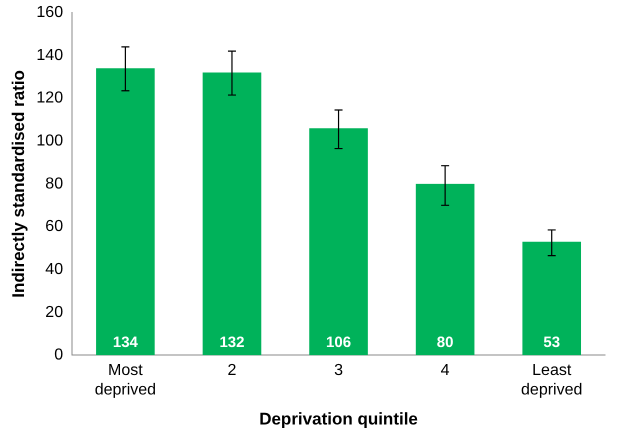  Describe the element at coordinates (54, 269) in the screenshot. I see `y-tick-label: 40` at that location.